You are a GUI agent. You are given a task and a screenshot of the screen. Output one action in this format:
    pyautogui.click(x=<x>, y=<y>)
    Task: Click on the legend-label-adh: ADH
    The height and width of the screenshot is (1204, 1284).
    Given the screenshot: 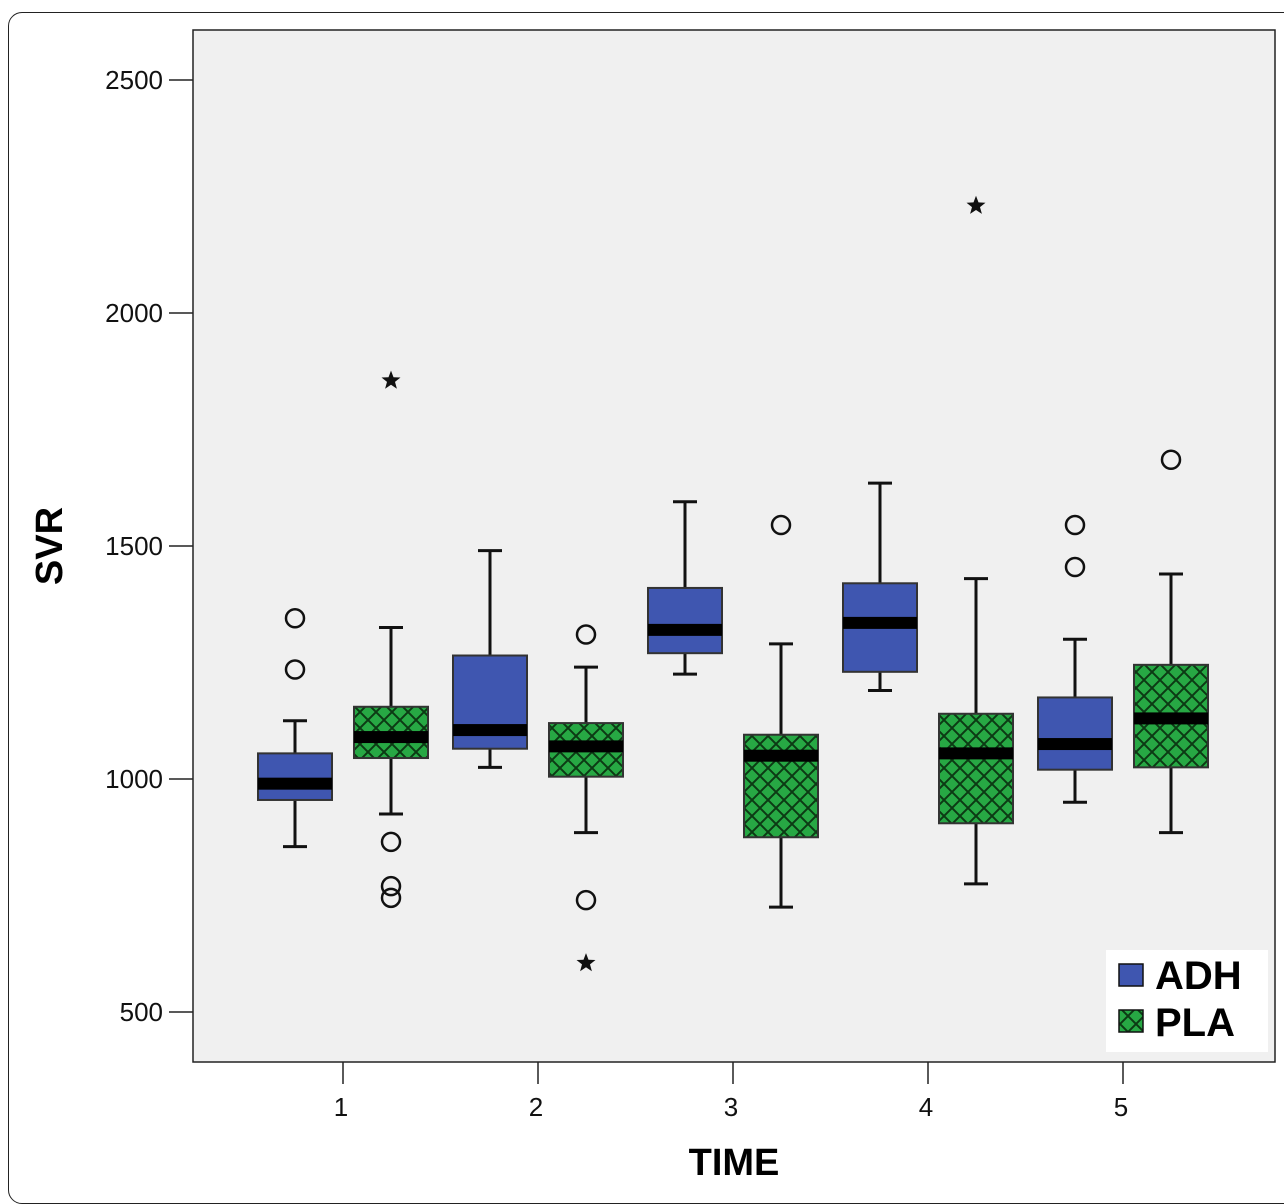 What is the action you would take?
    pyautogui.click(x=1198, y=976)
    